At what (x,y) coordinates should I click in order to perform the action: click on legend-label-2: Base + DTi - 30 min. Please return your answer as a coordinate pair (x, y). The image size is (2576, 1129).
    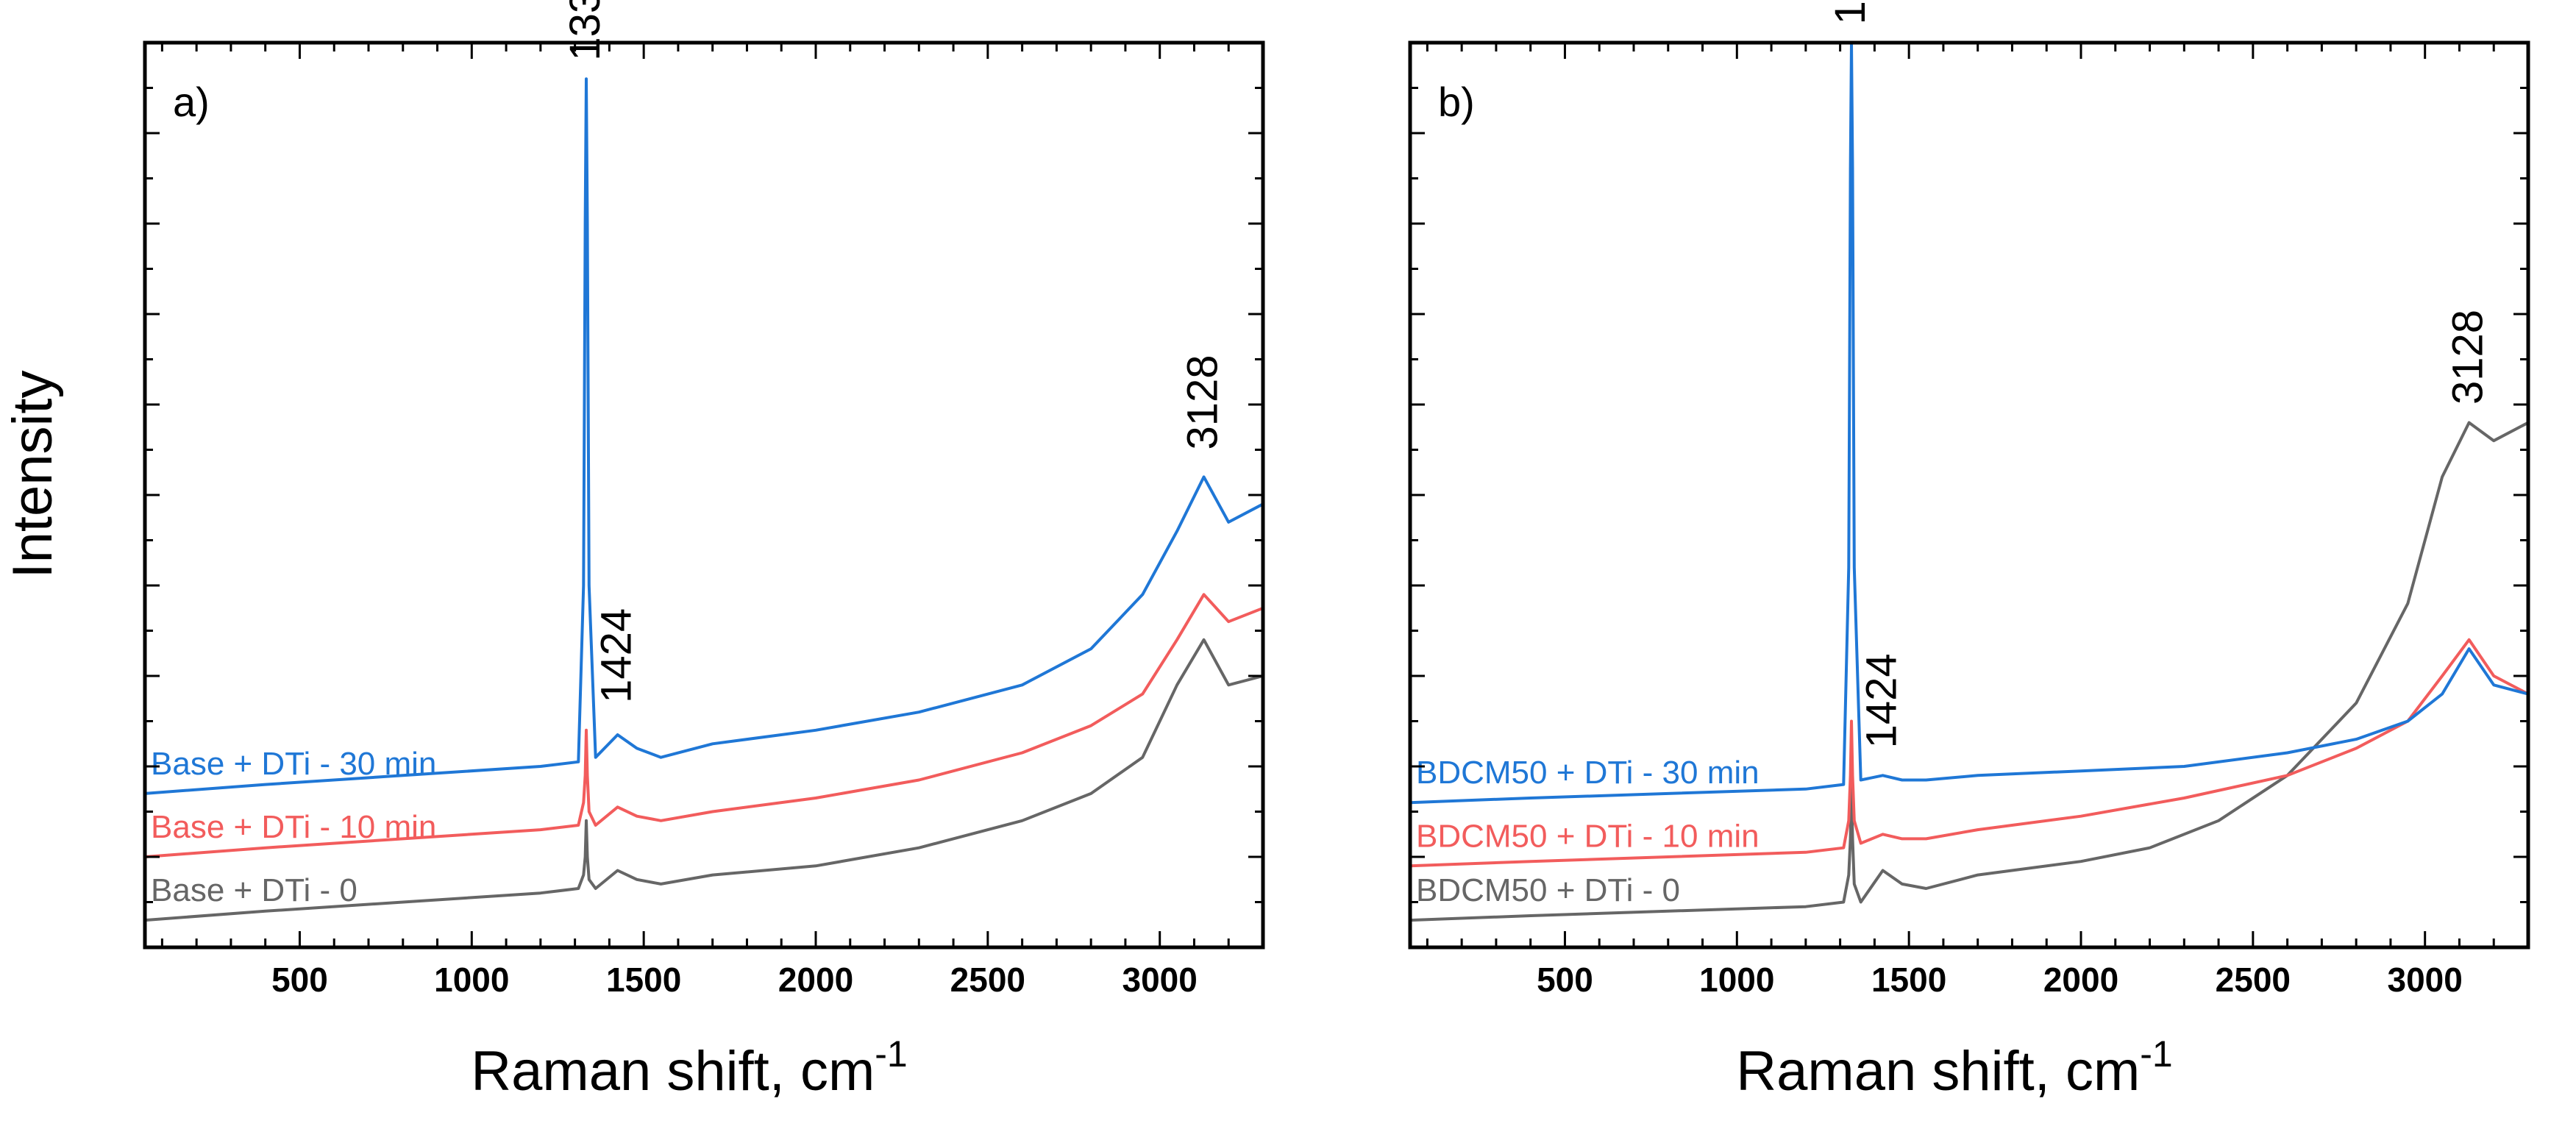
    Looking at the image, I should click on (293, 764).